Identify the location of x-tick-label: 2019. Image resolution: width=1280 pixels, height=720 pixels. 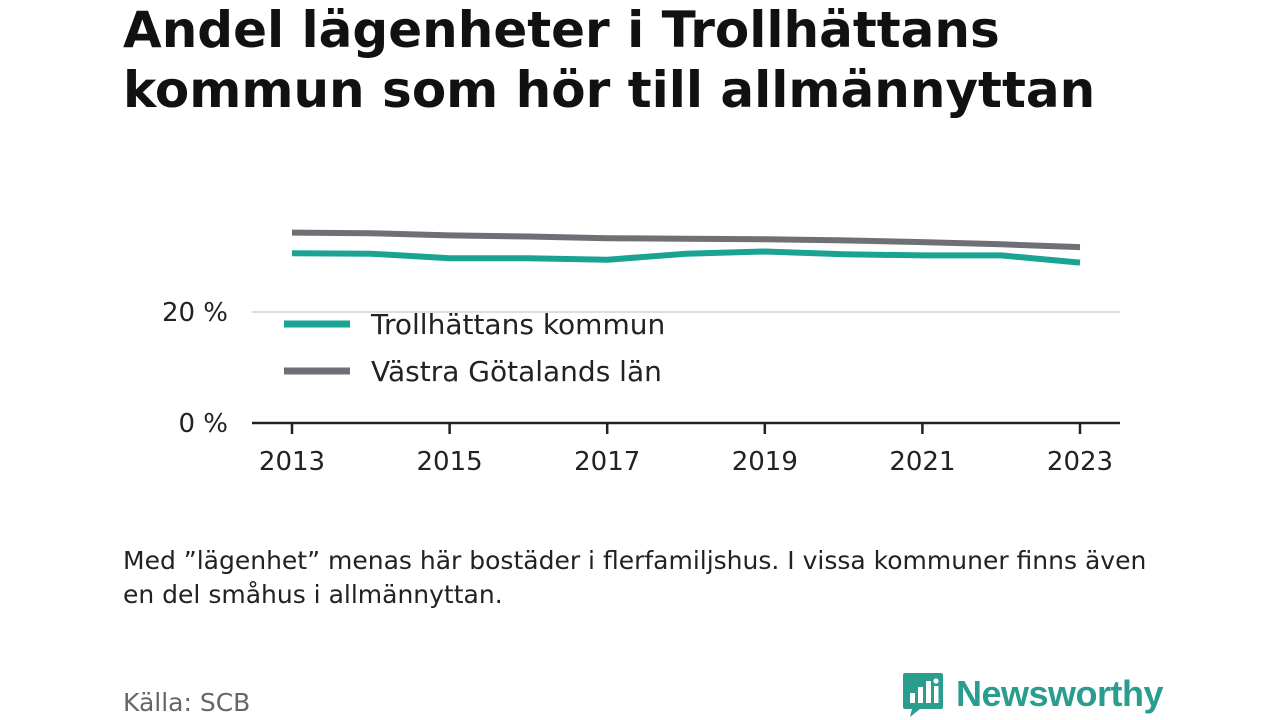
(765, 462).